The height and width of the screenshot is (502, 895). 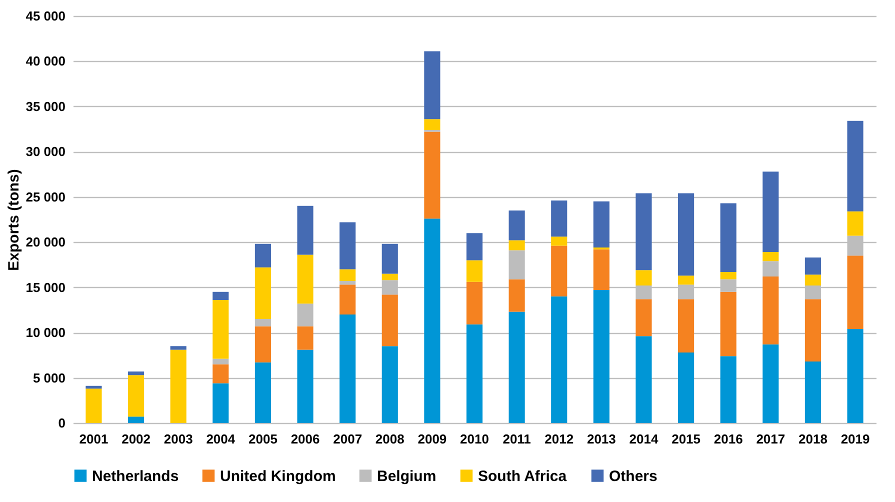 I want to click on y-tick-label: 30 000, so click(x=46, y=152).